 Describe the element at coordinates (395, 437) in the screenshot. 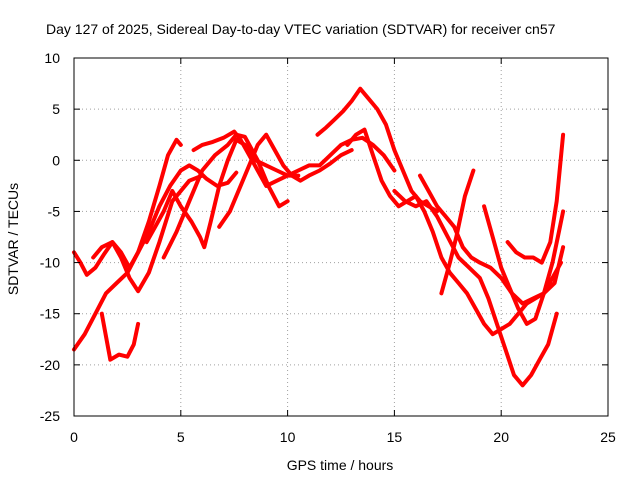

I see `x-tick-label: 15` at that location.